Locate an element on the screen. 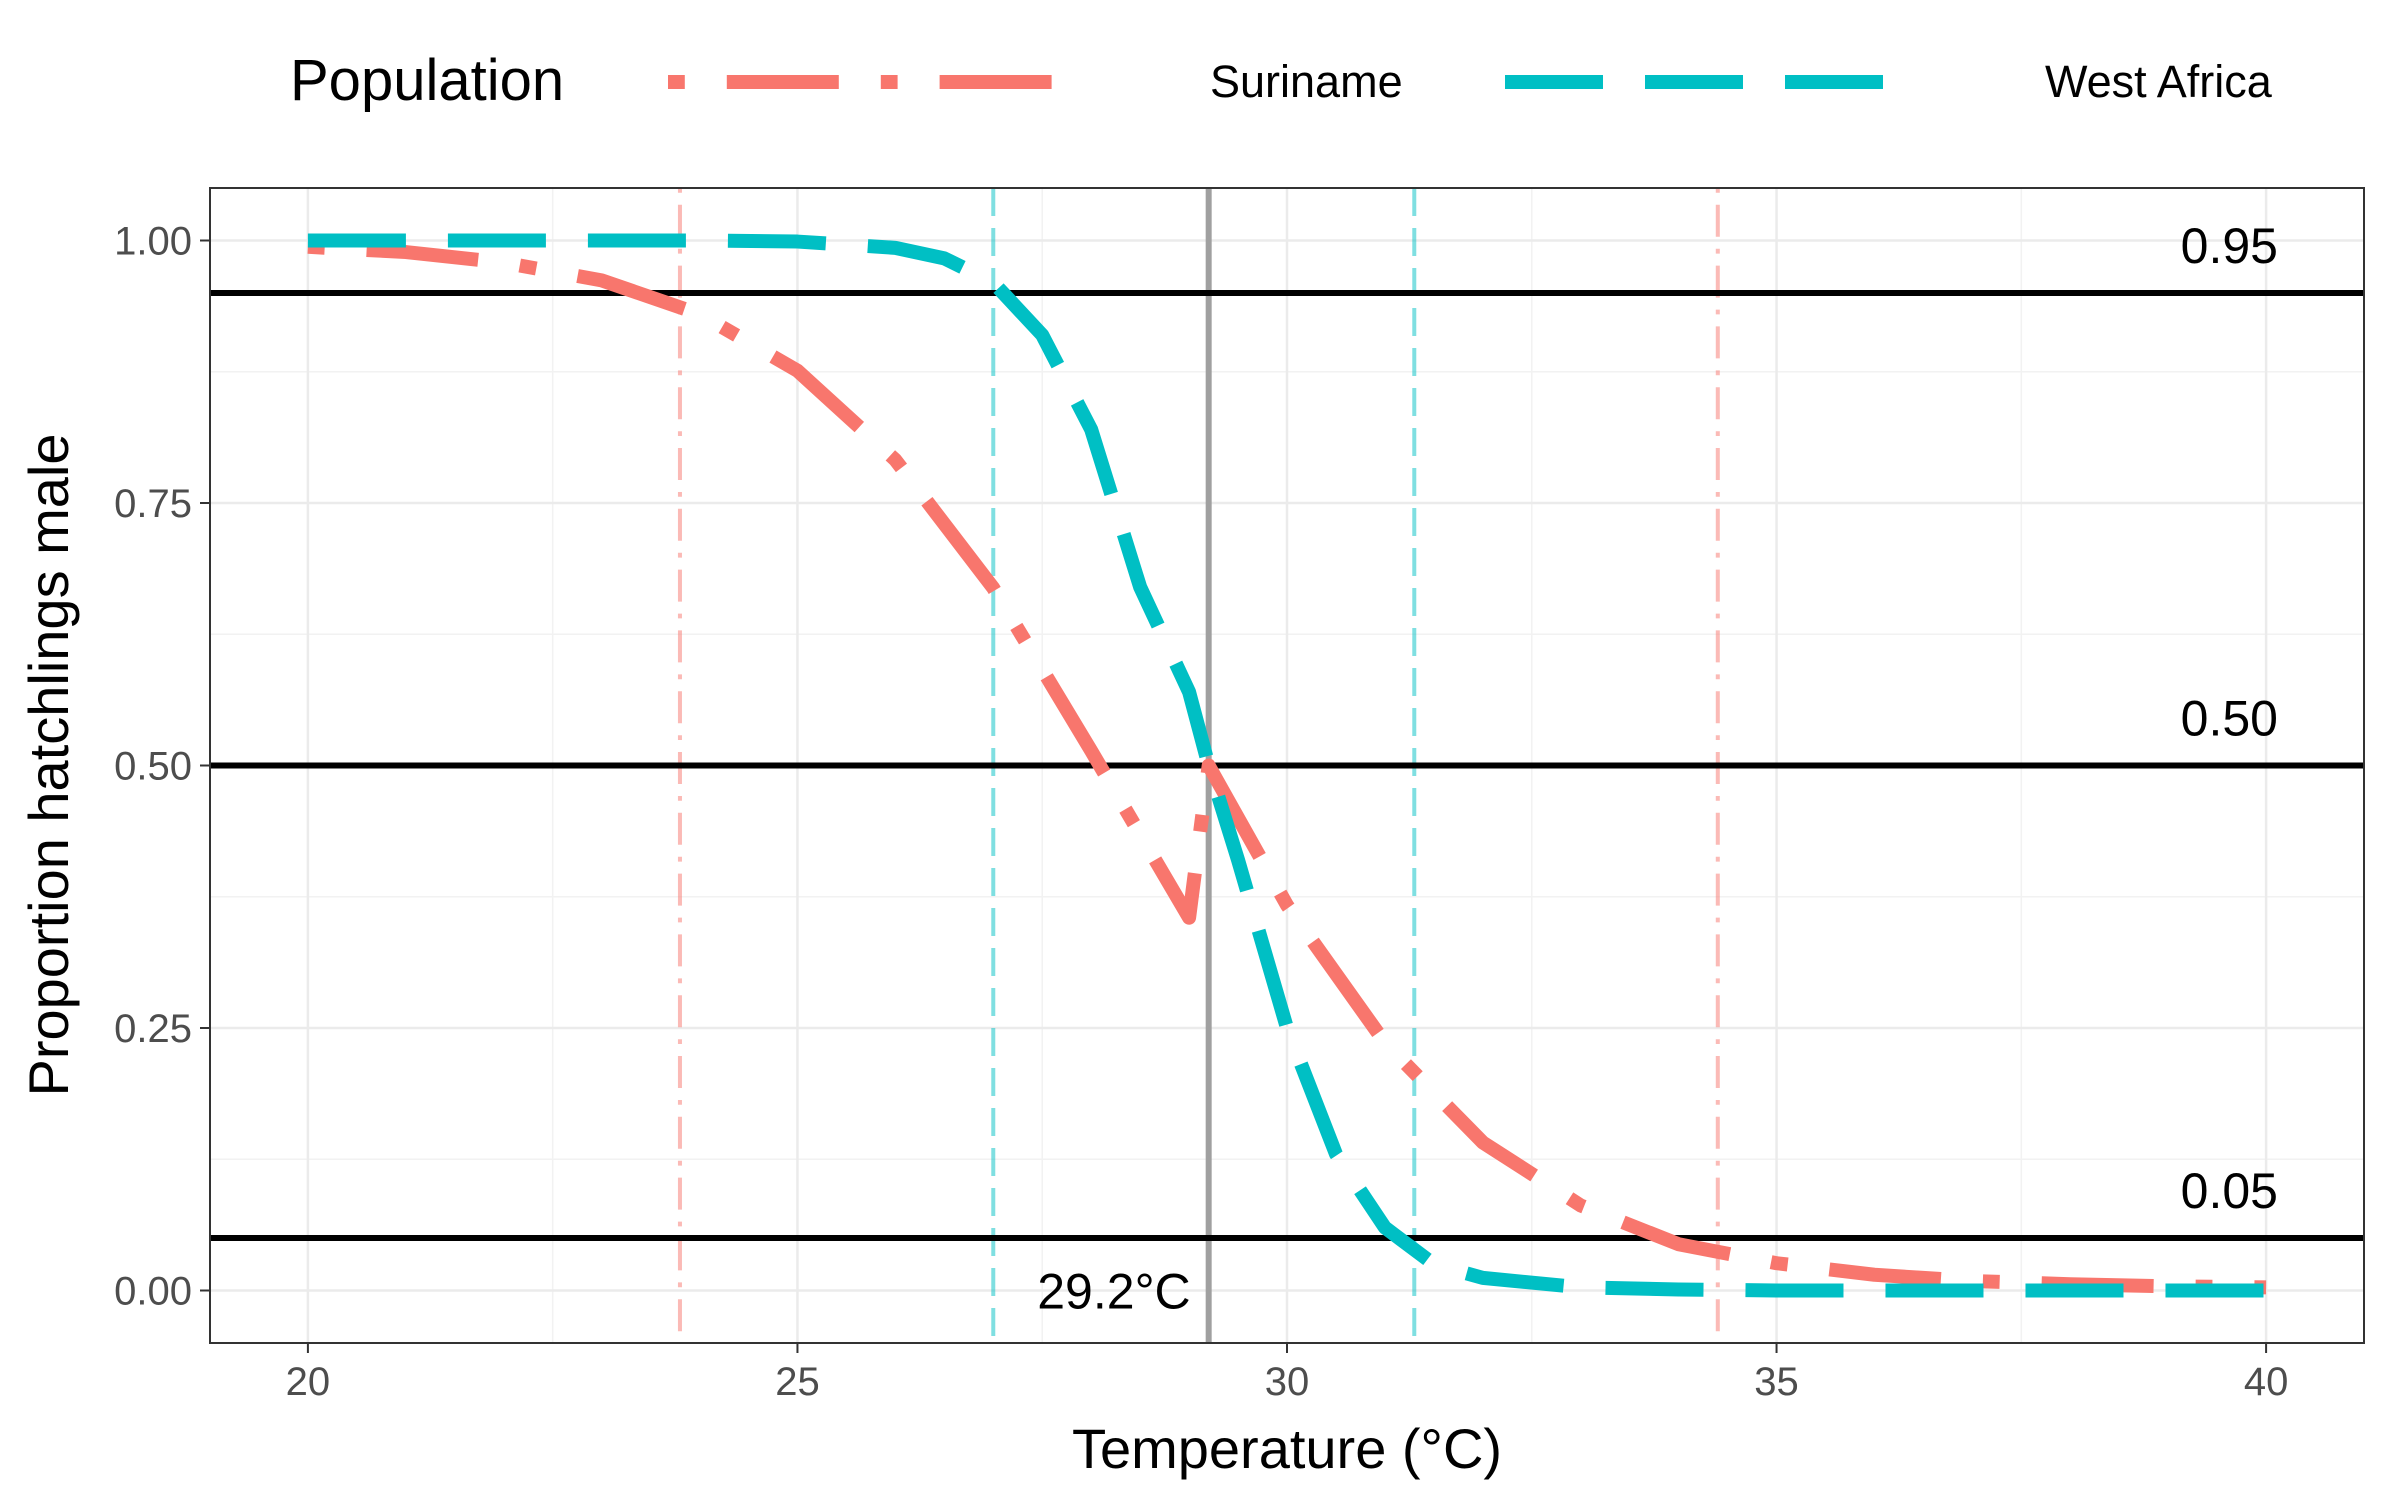  x-tick-label: 30 is located at coordinates (1287, 1382).